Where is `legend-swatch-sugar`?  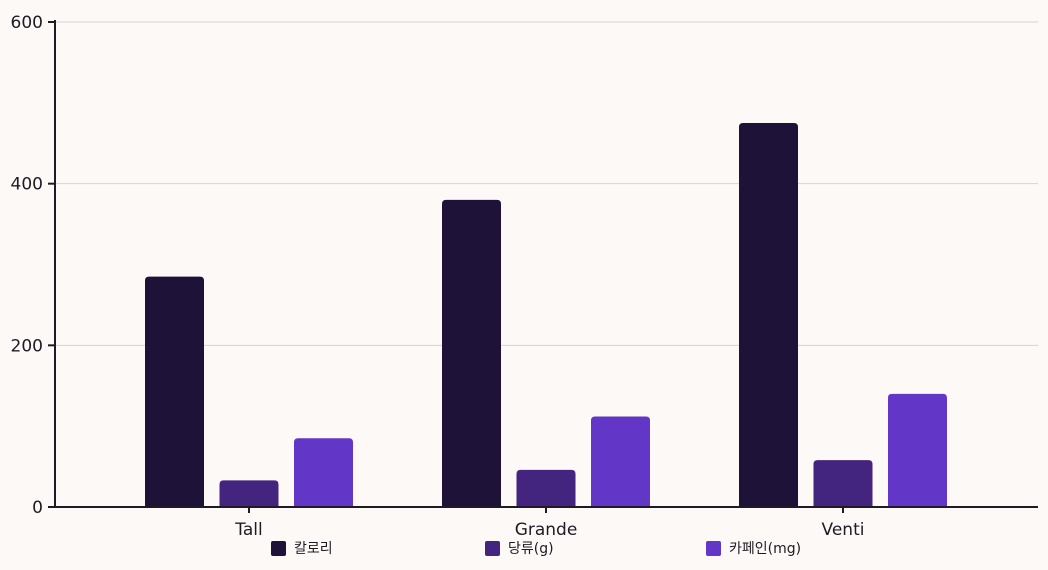 legend-swatch-sugar is located at coordinates (492, 548).